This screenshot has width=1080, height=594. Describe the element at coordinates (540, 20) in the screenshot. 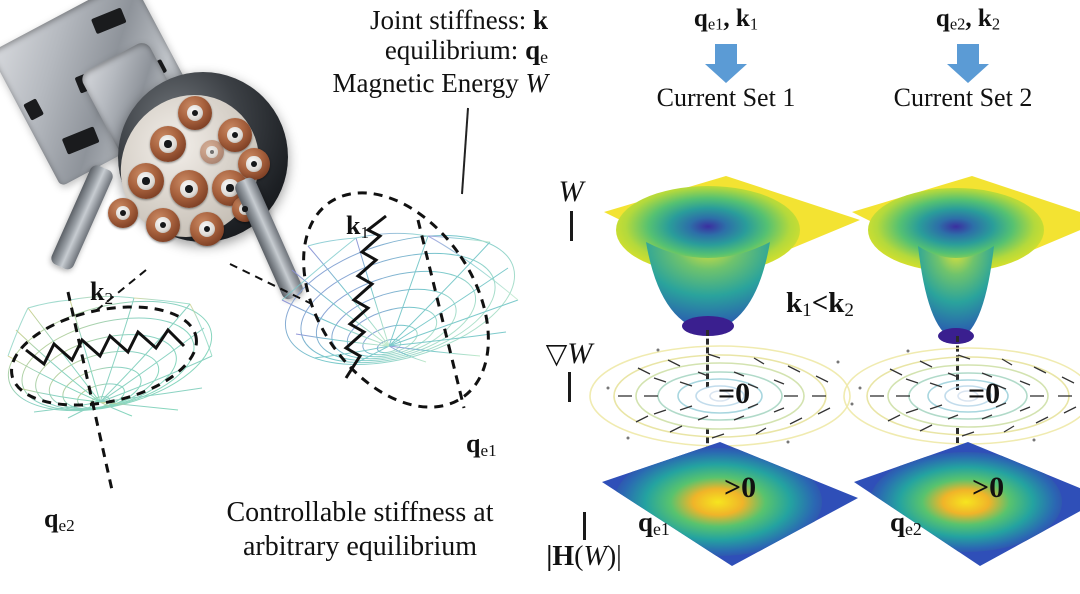

I see `symbol-k: k` at that location.